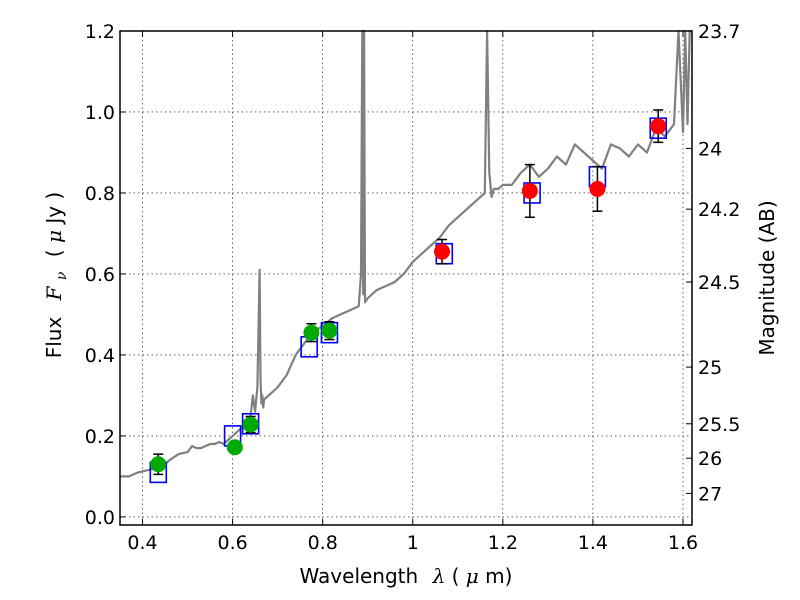  What do you see at coordinates (100, 275) in the screenshot?
I see `y-tick-label: 0.6` at bounding box center [100, 275].